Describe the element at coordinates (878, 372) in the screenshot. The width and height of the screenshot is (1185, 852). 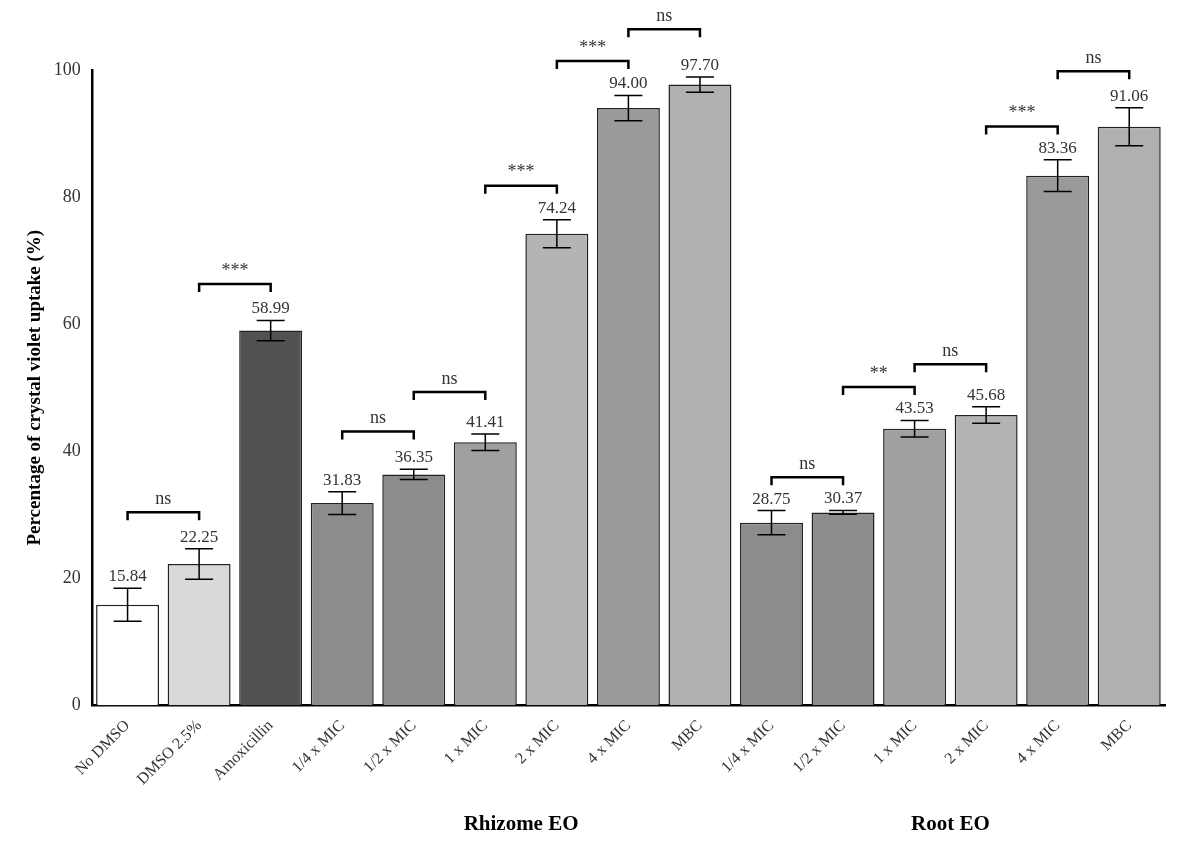
I see `annotation: **` at that location.